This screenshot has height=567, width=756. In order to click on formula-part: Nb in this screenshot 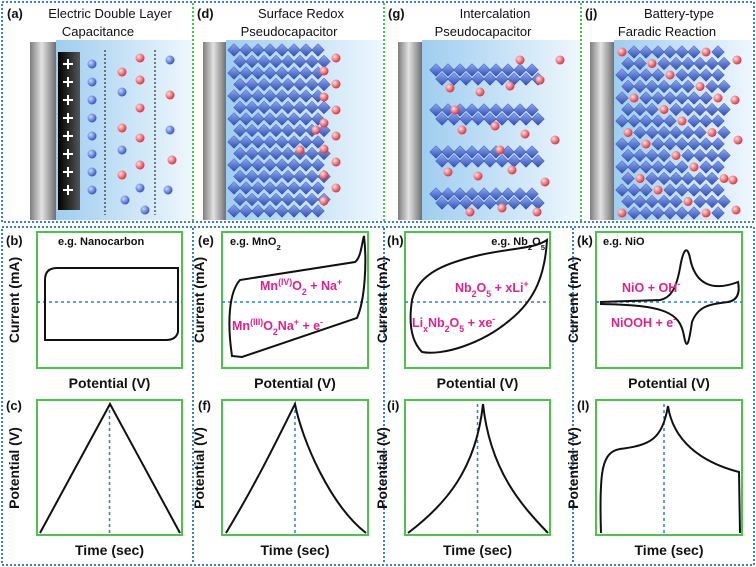, I will do `click(436, 323)`.